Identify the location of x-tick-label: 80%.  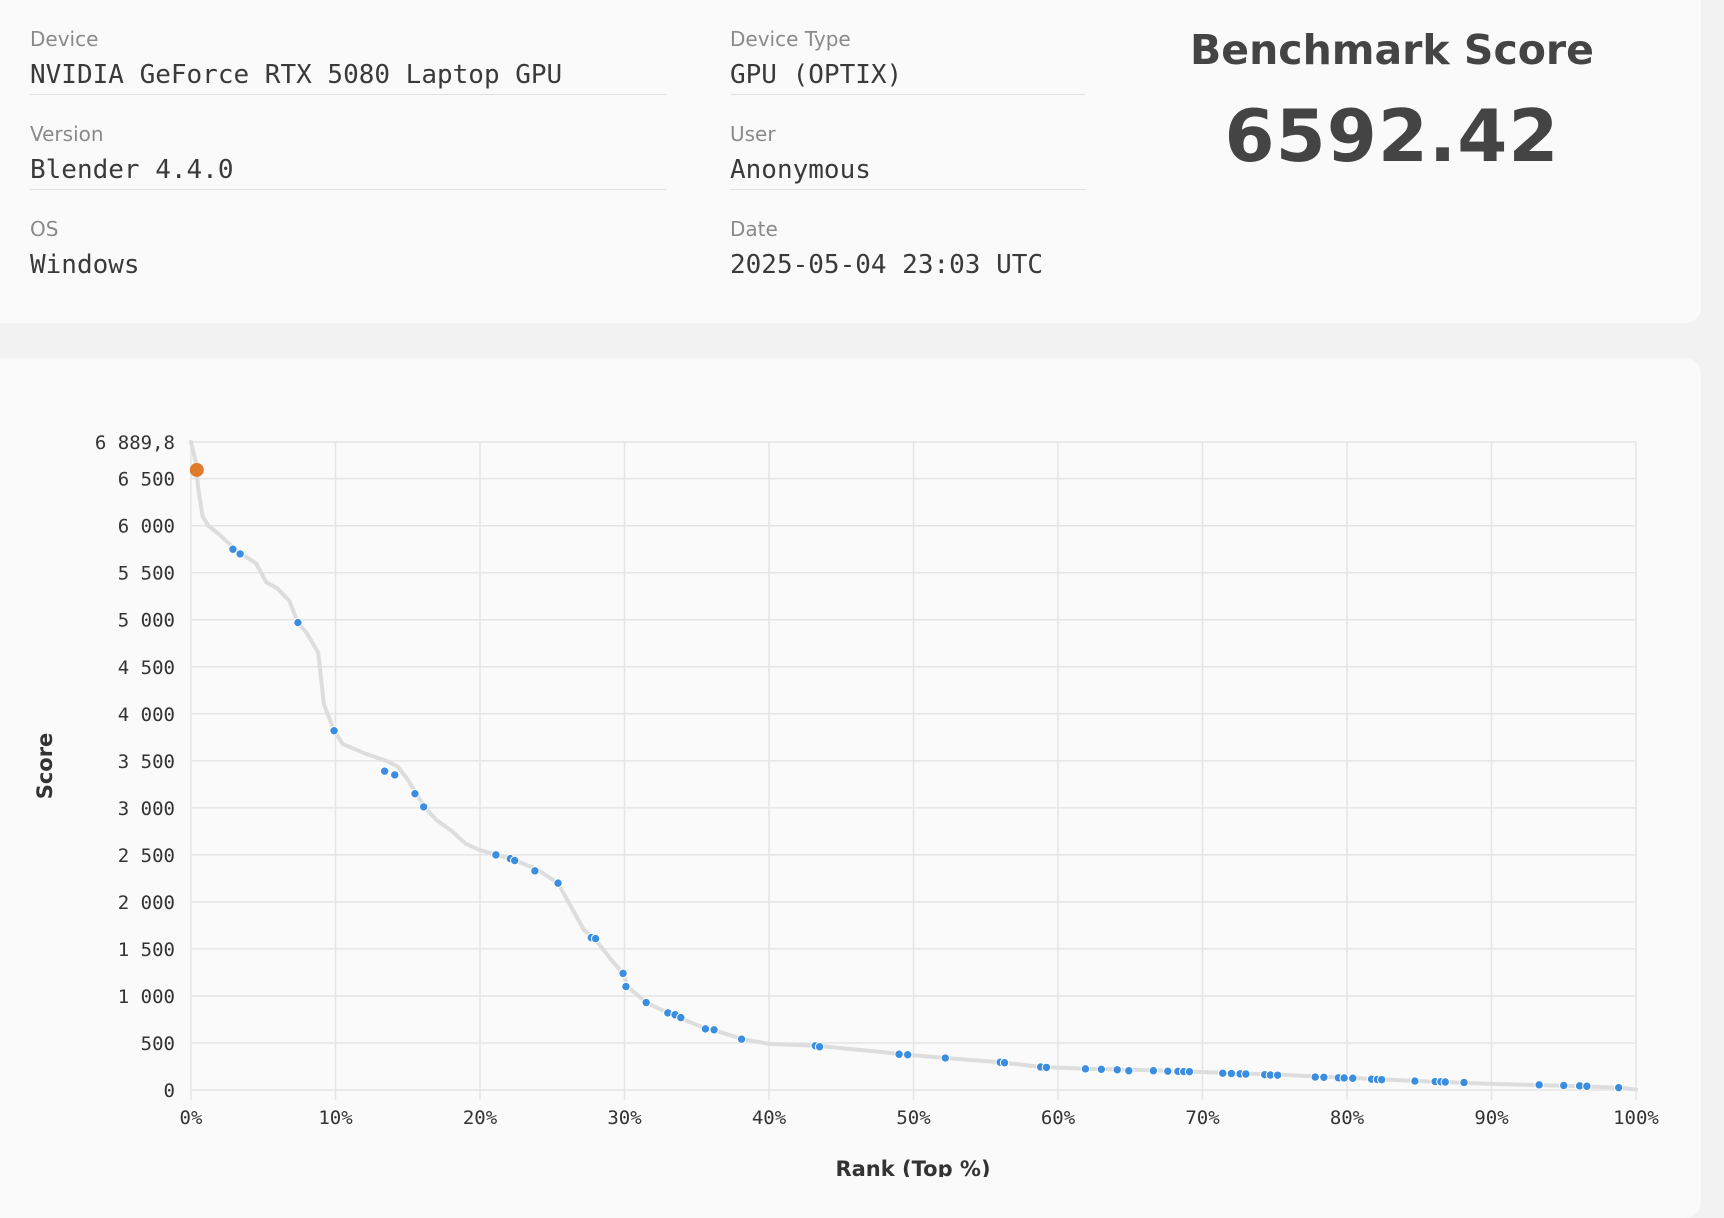
(1347, 1118).